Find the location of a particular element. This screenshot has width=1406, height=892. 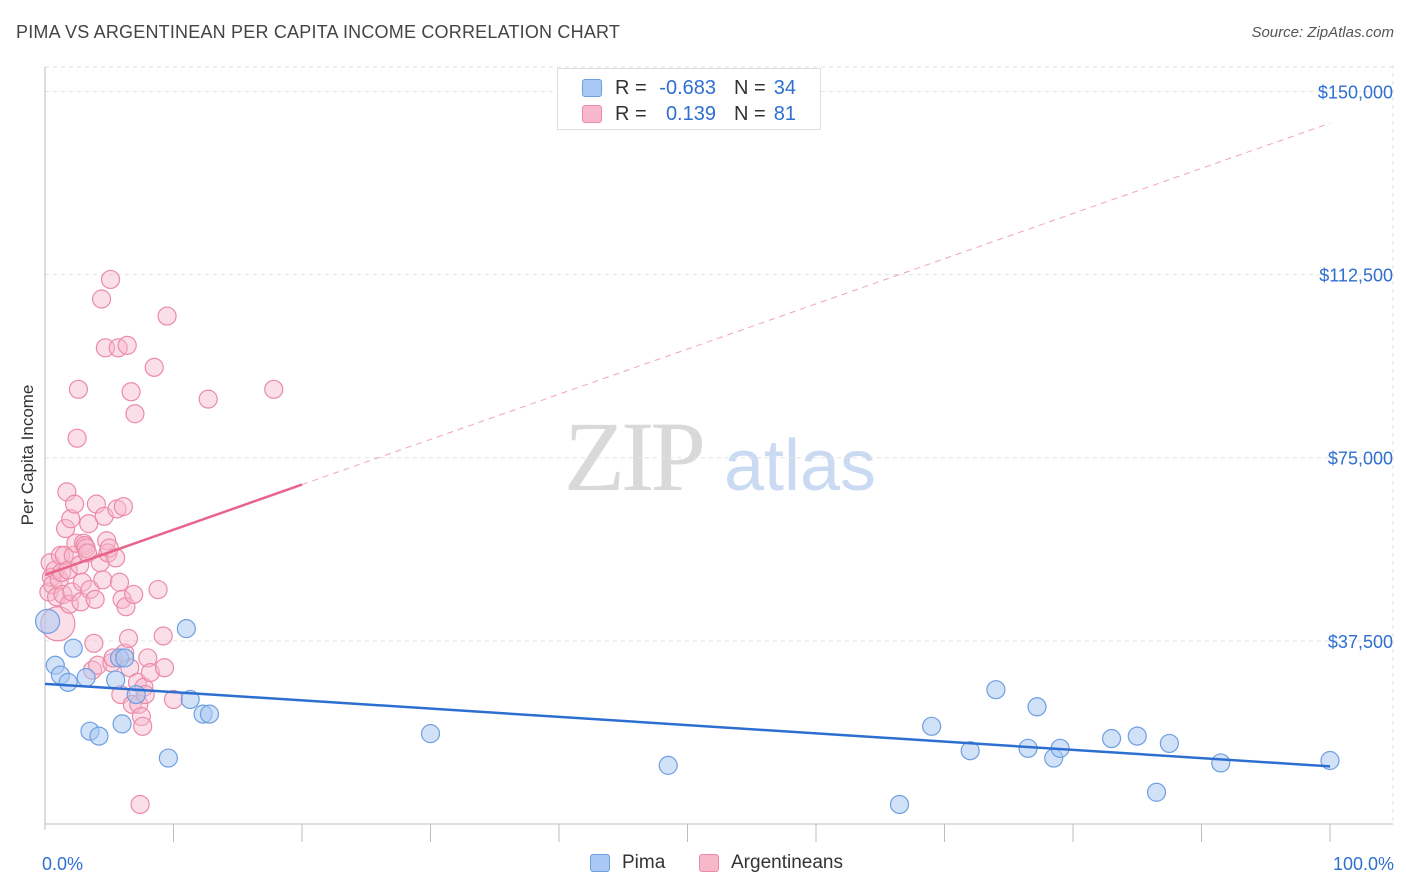

y-tick-label: $37,500 is located at coordinates (1360, 642).